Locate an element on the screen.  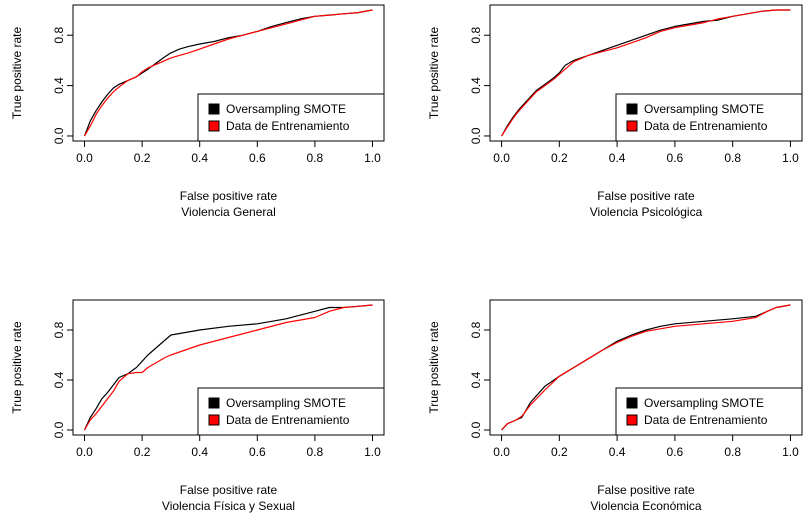
panel-subtitle: Violencia Psicológica is located at coordinates (646, 212).